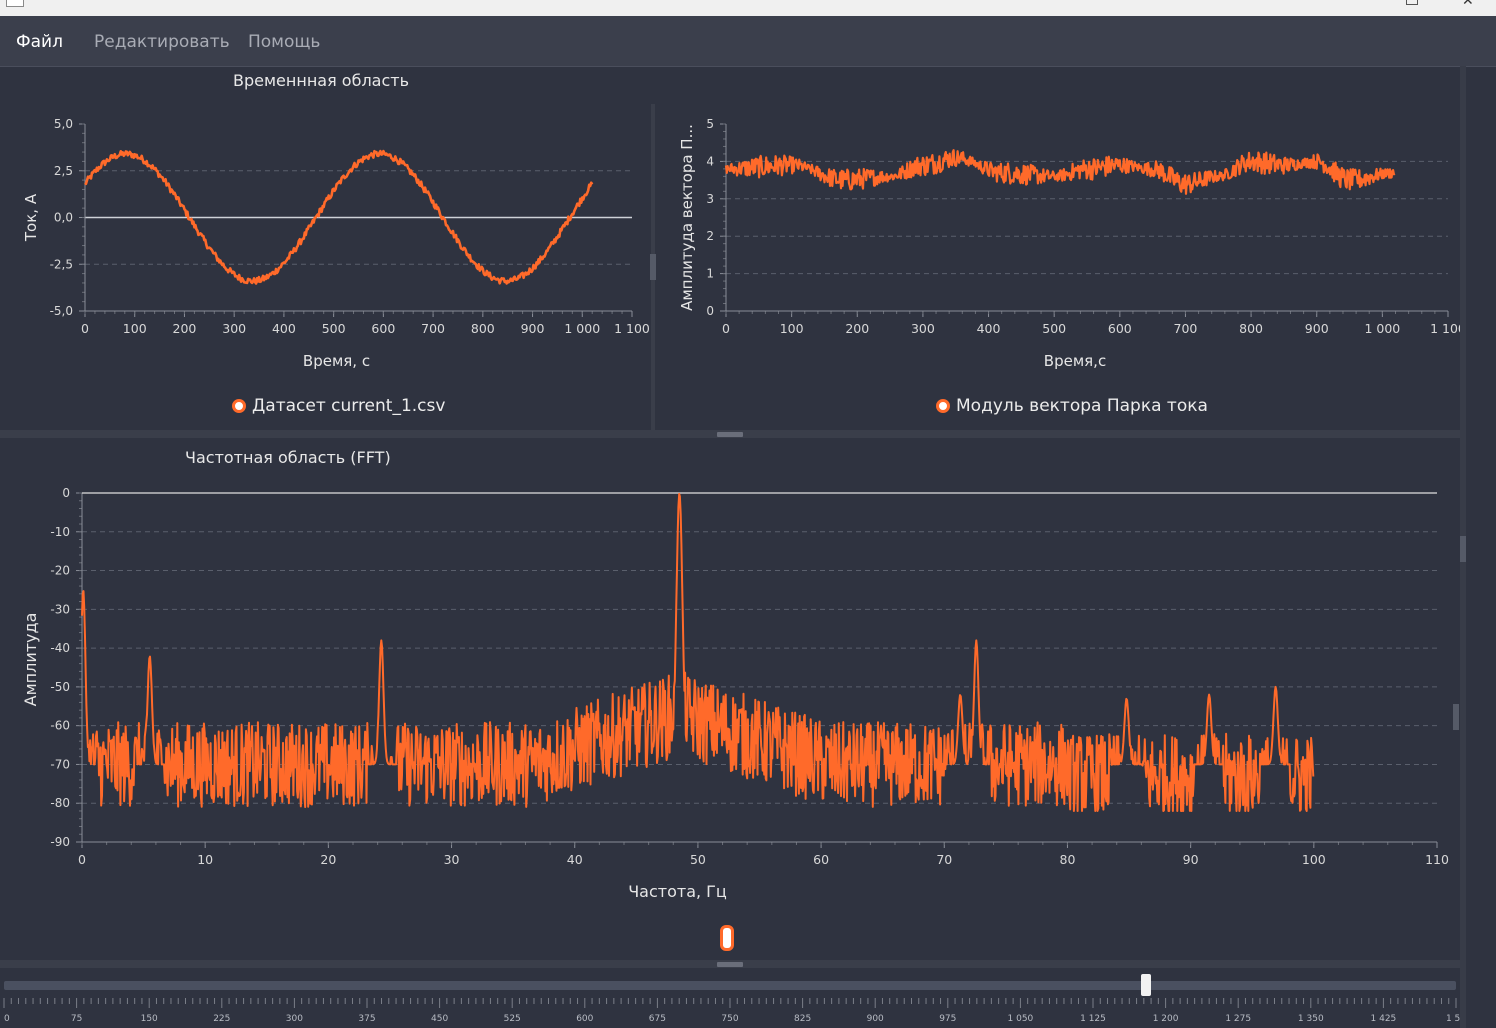 The width and height of the screenshot is (1496, 1028). What do you see at coordinates (7, 1019) in the screenshot?
I see `slider-tick-label: 0` at bounding box center [7, 1019].